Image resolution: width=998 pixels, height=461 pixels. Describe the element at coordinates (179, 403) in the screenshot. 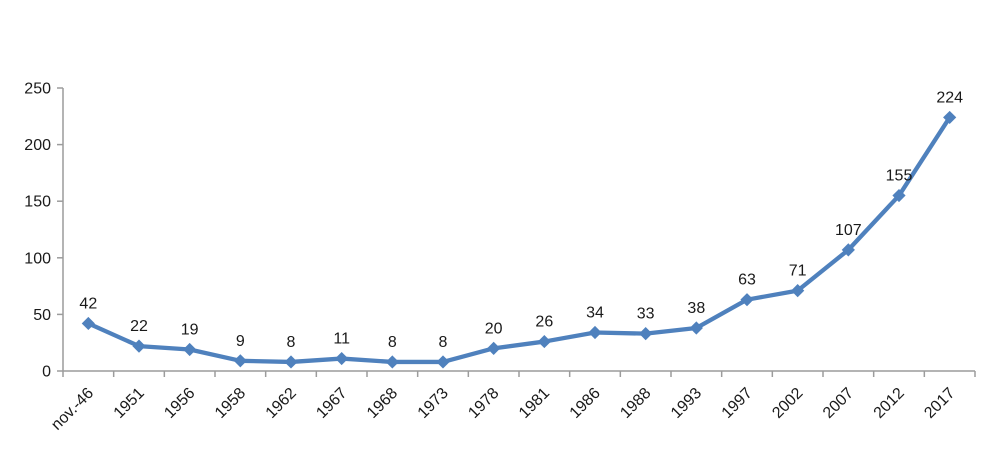

I see `x-tick-label: 1956` at that location.